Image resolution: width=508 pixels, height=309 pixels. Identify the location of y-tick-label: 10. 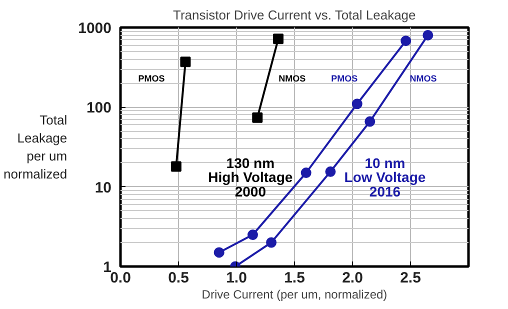
(103, 187).